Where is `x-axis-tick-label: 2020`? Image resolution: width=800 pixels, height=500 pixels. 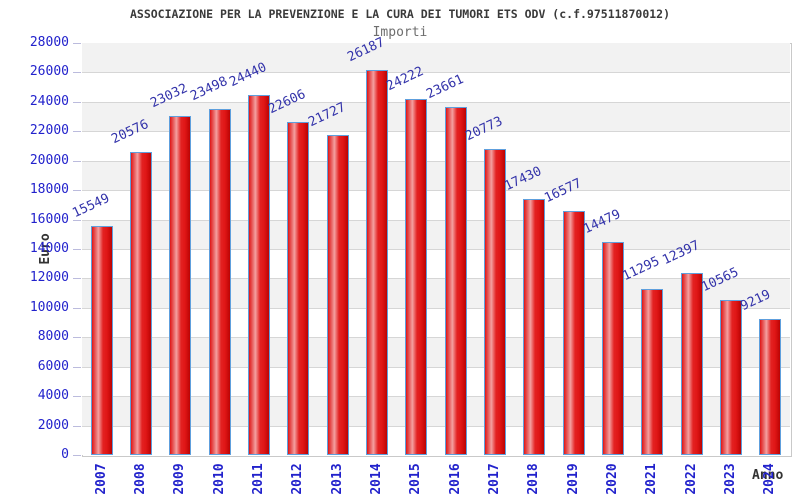
x-axis-tick-label: 2020 is located at coordinates (612, 479).